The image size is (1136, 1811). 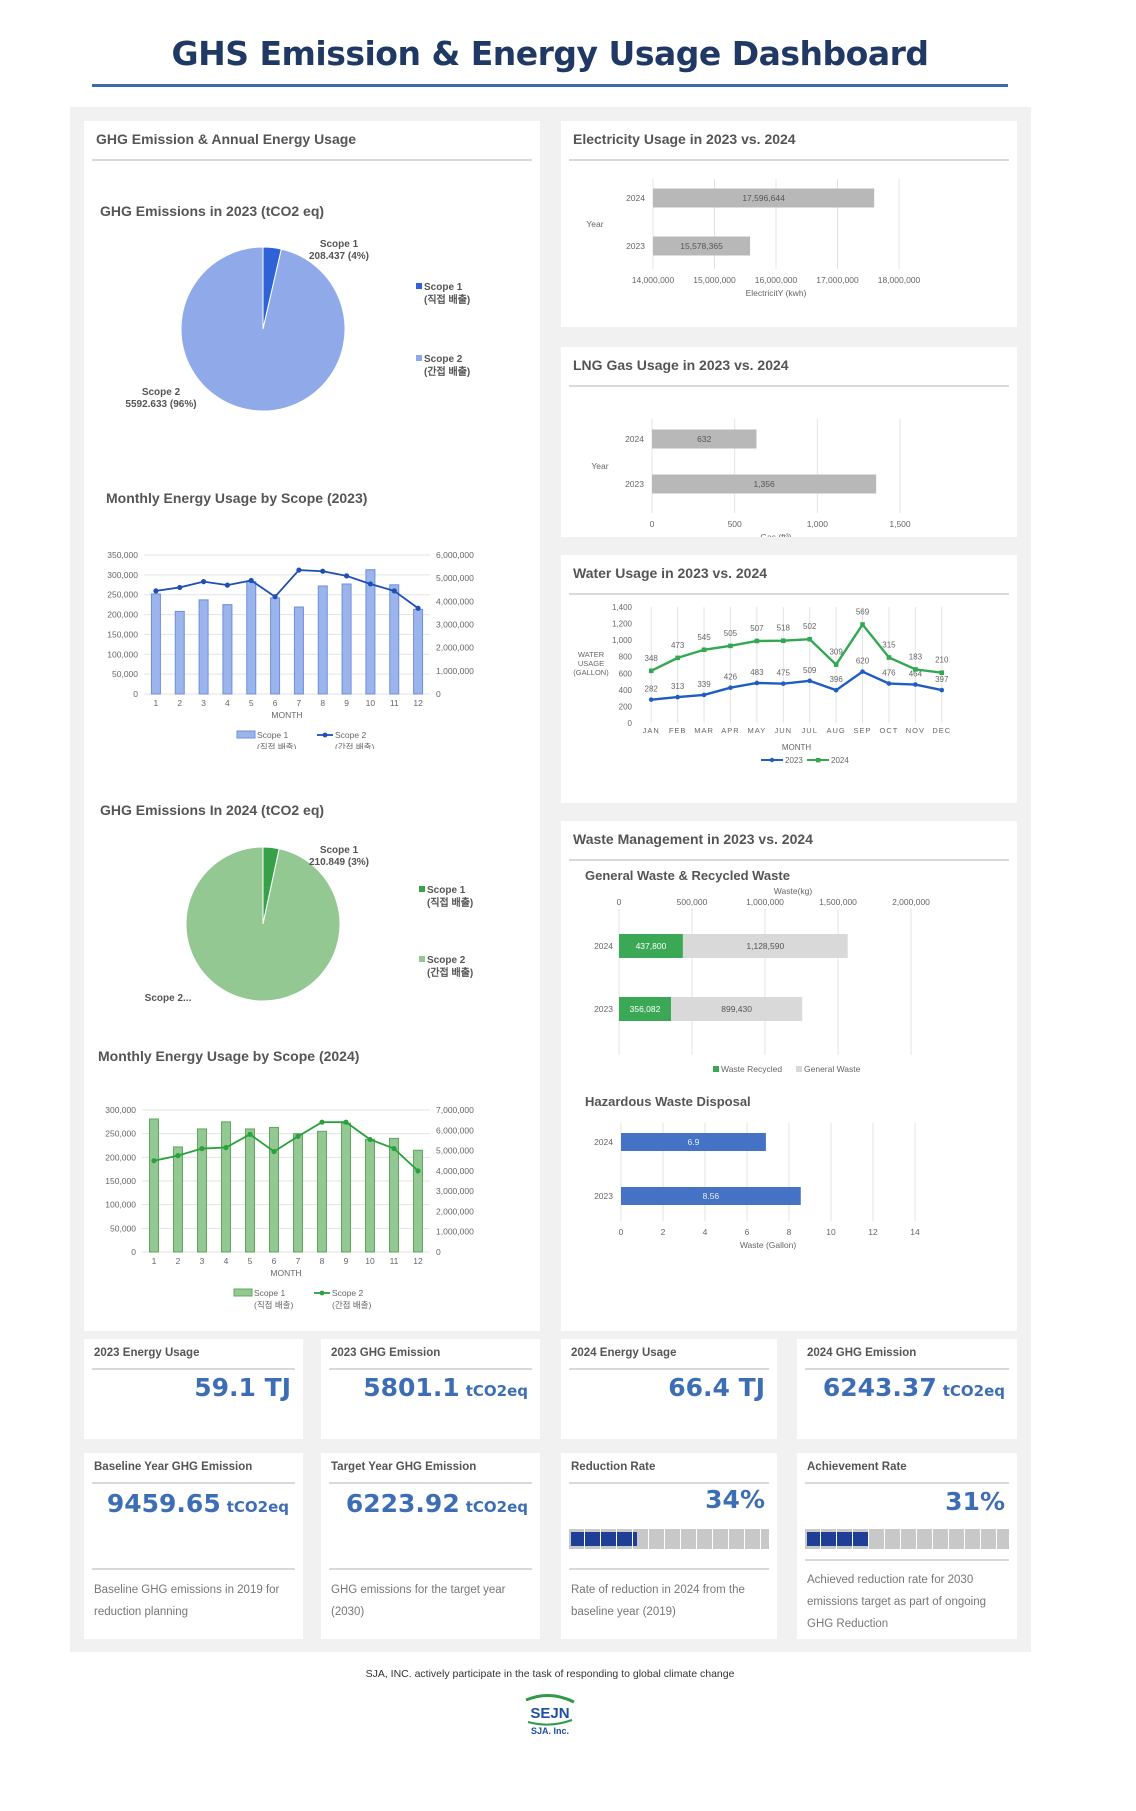 What do you see at coordinates (772, 760) in the screenshot?
I see `legend-swatch` at bounding box center [772, 760].